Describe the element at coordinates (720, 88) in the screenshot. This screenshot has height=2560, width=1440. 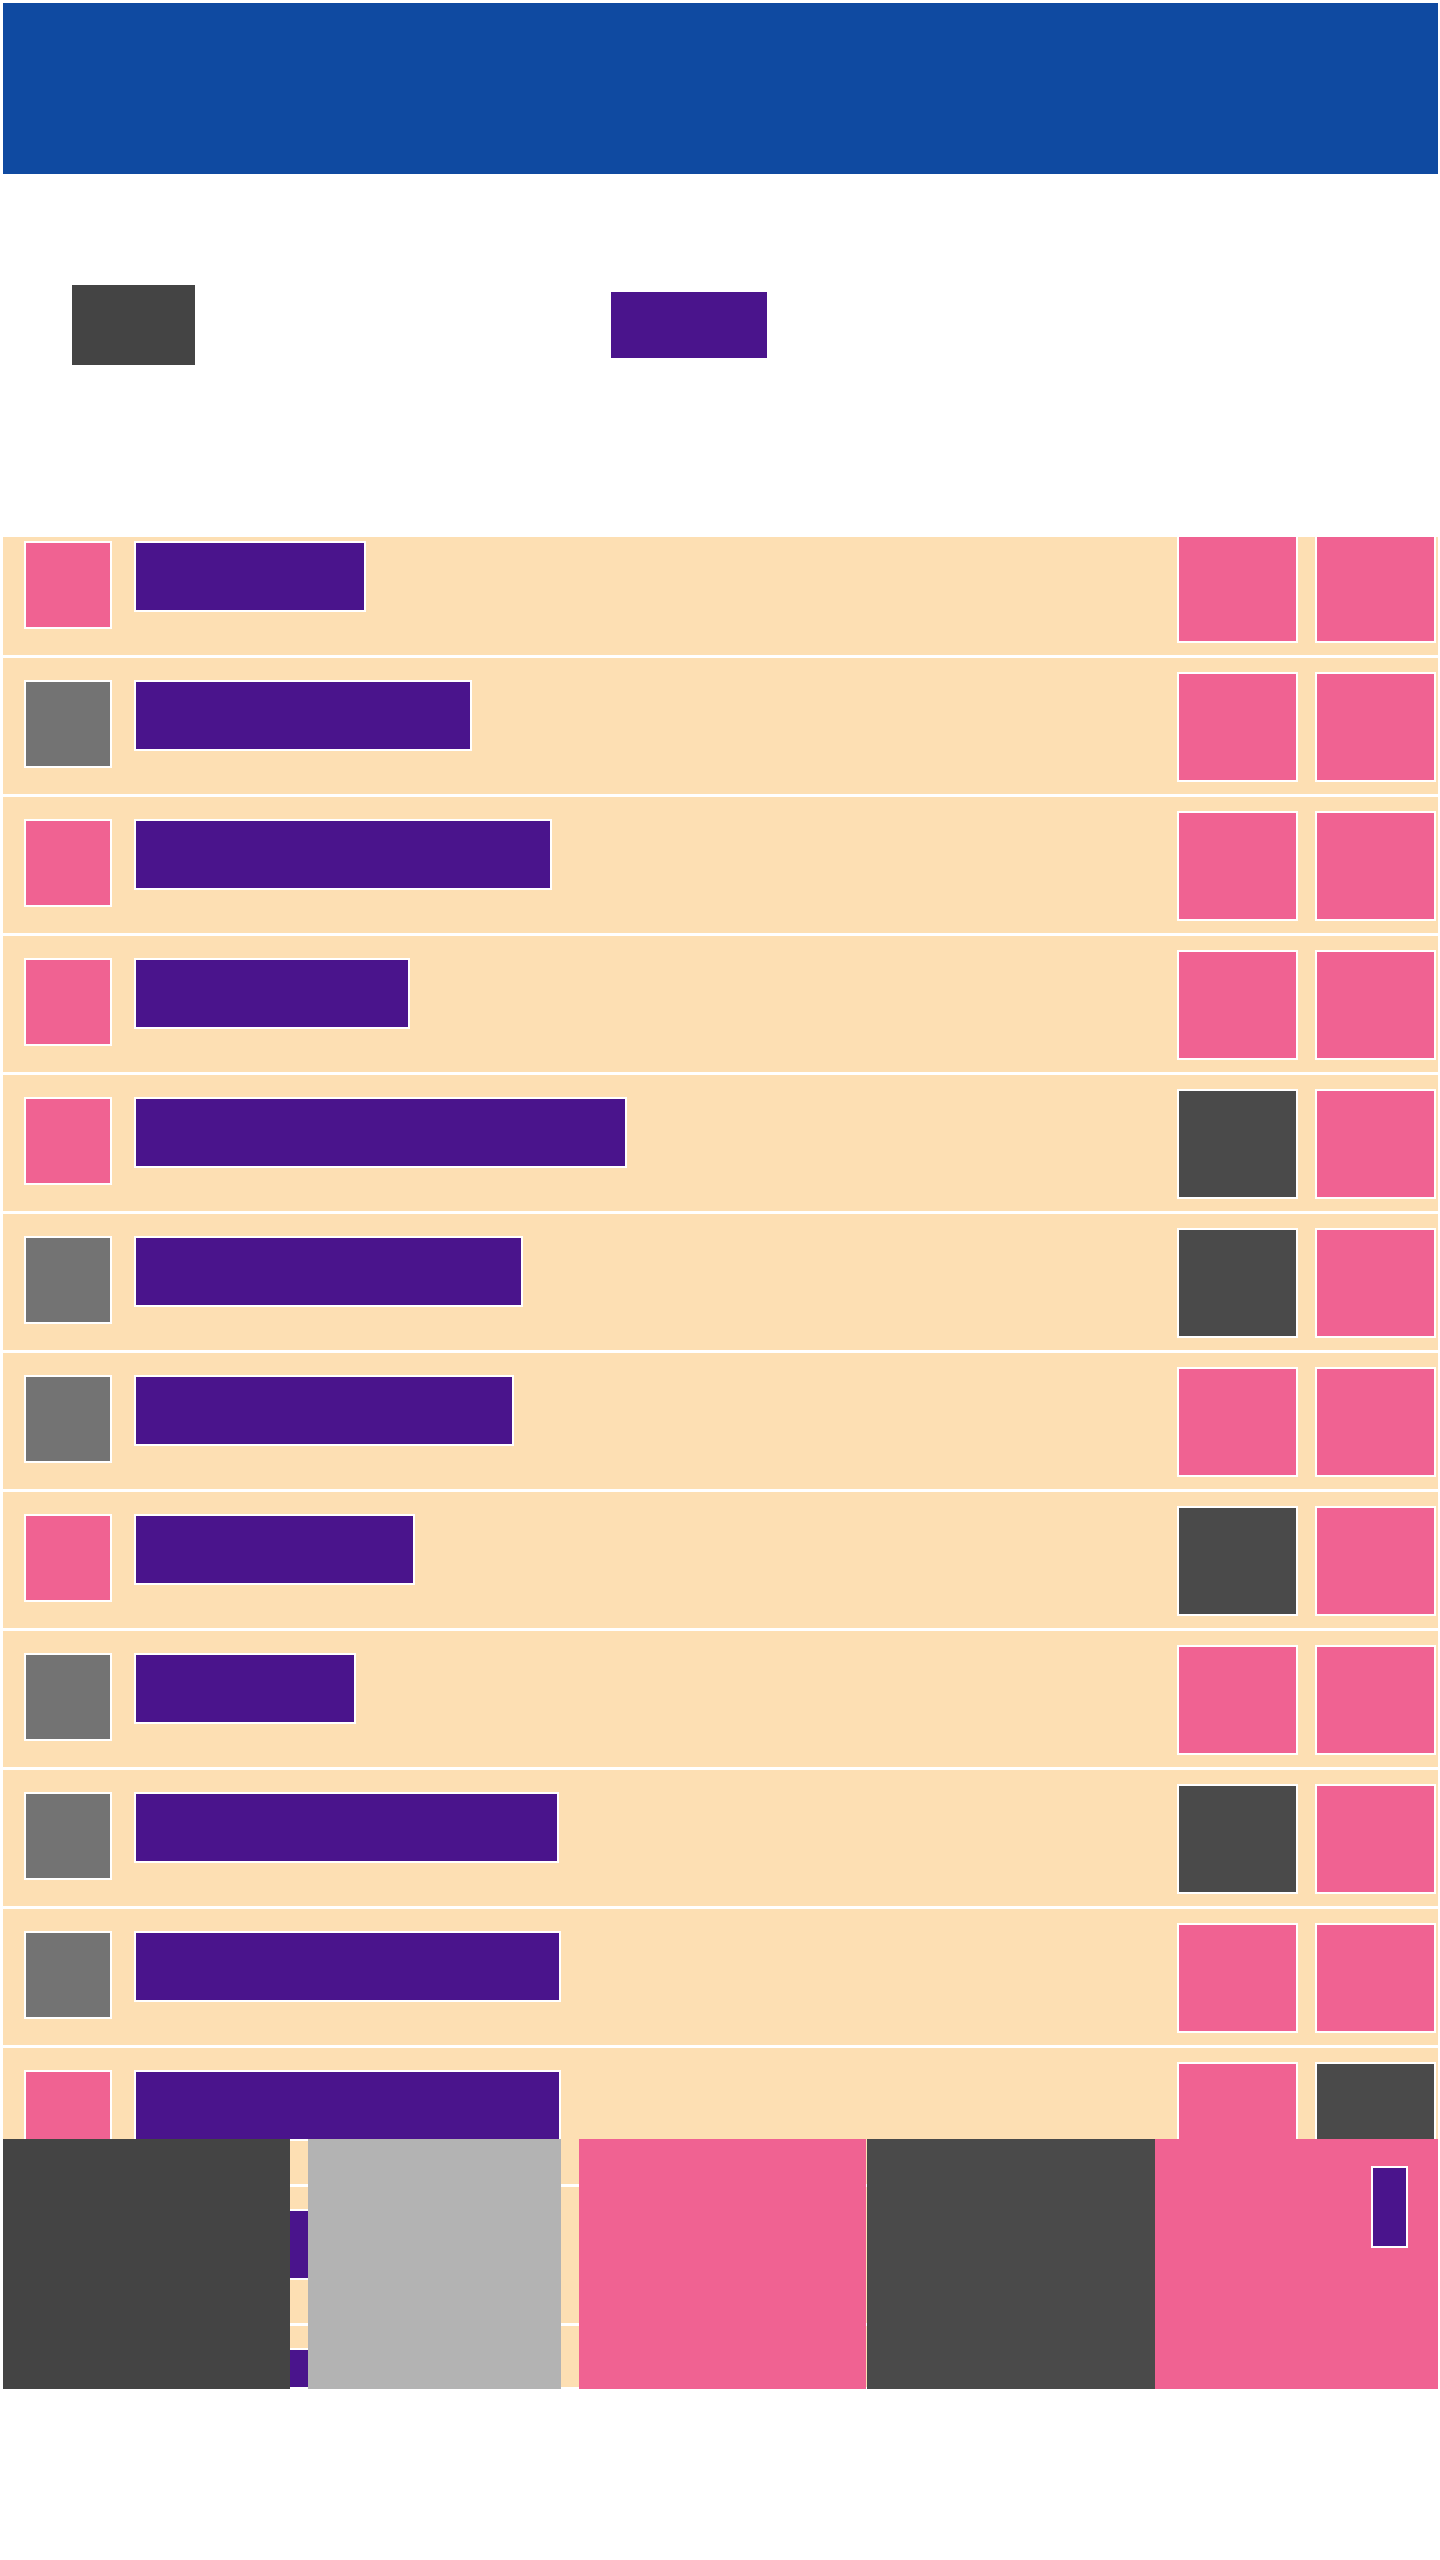
I see `top-app-bar` at that location.